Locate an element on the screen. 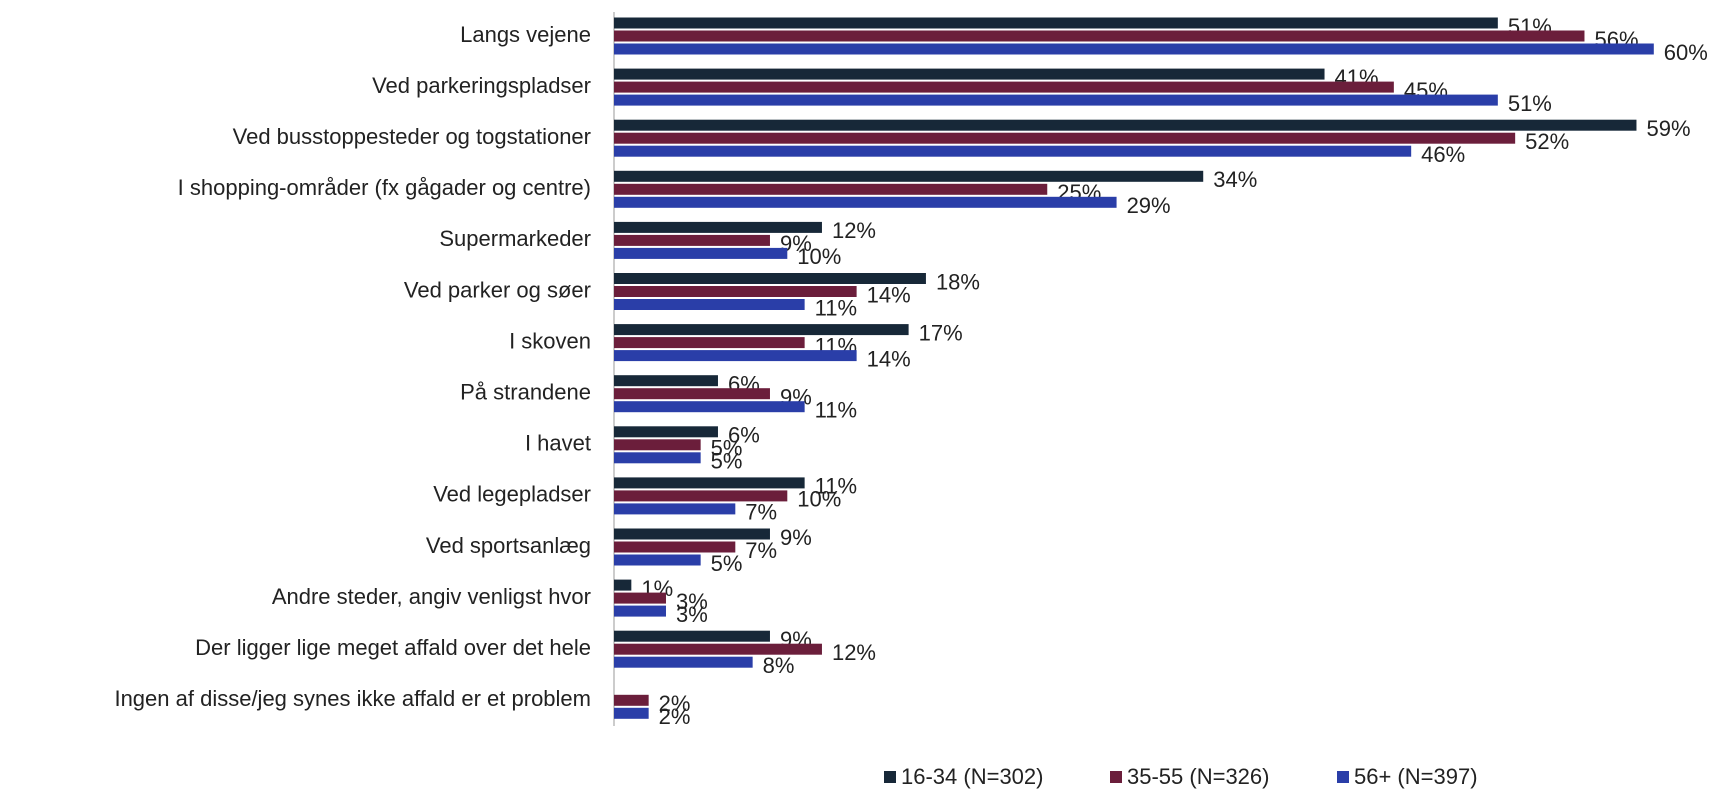  data-label: 29% is located at coordinates (1149, 205).